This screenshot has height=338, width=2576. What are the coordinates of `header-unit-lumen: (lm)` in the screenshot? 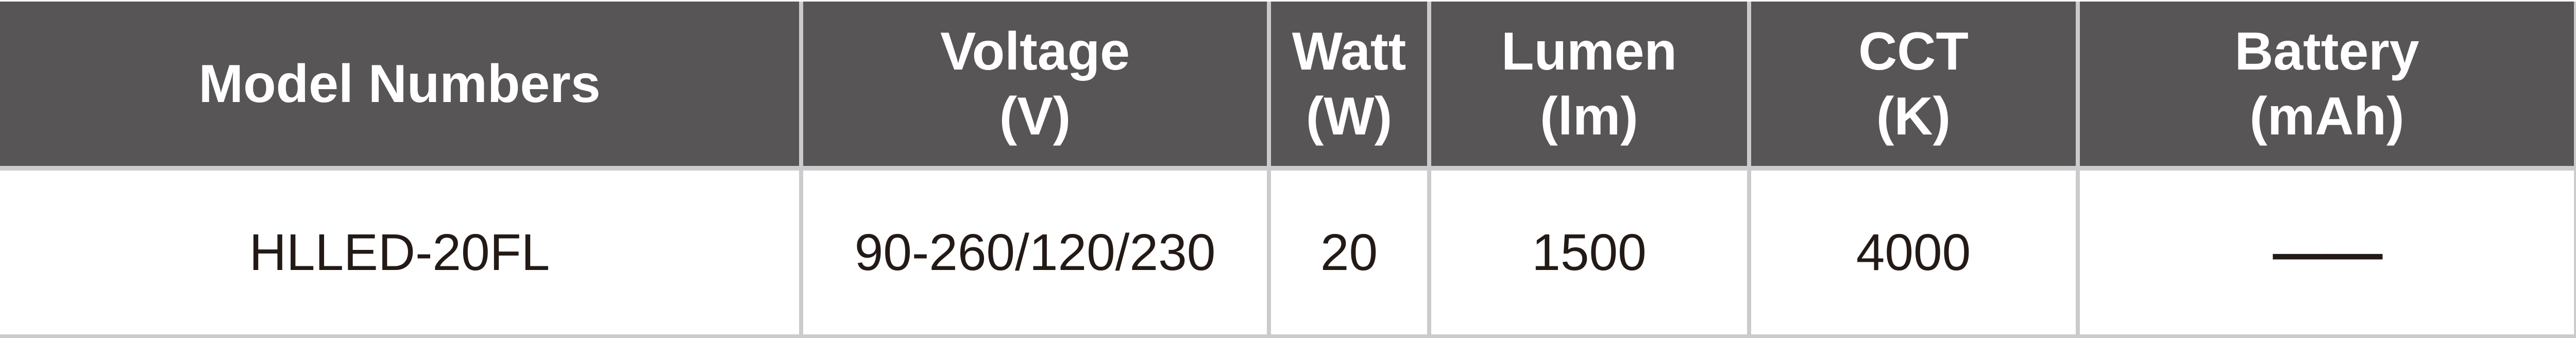 It's located at (1589, 116).